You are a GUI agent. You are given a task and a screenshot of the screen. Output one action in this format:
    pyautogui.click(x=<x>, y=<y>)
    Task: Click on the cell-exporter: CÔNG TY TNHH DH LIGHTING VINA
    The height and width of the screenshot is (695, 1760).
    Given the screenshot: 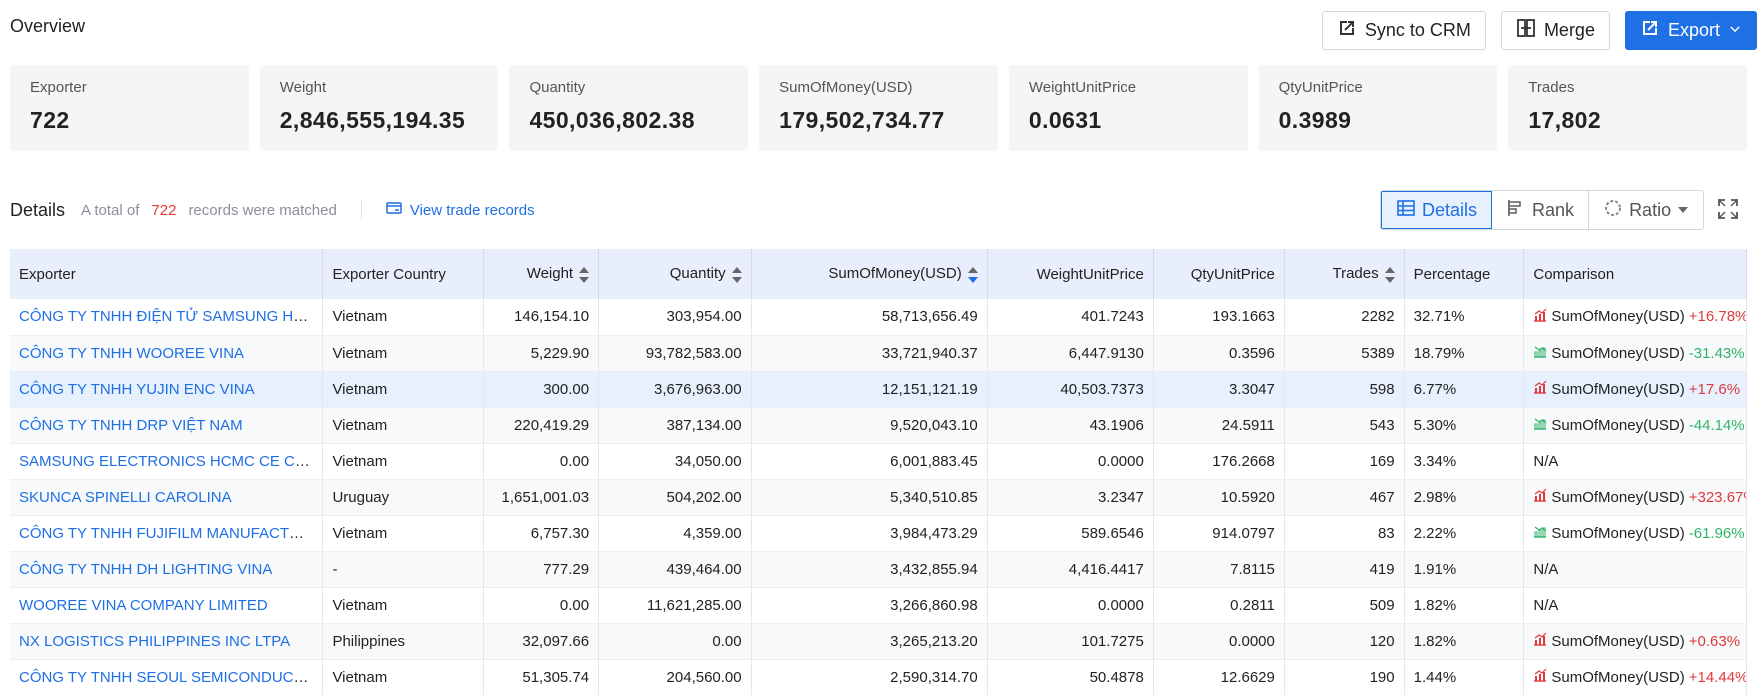 What is the action you would take?
    pyautogui.click(x=167, y=569)
    